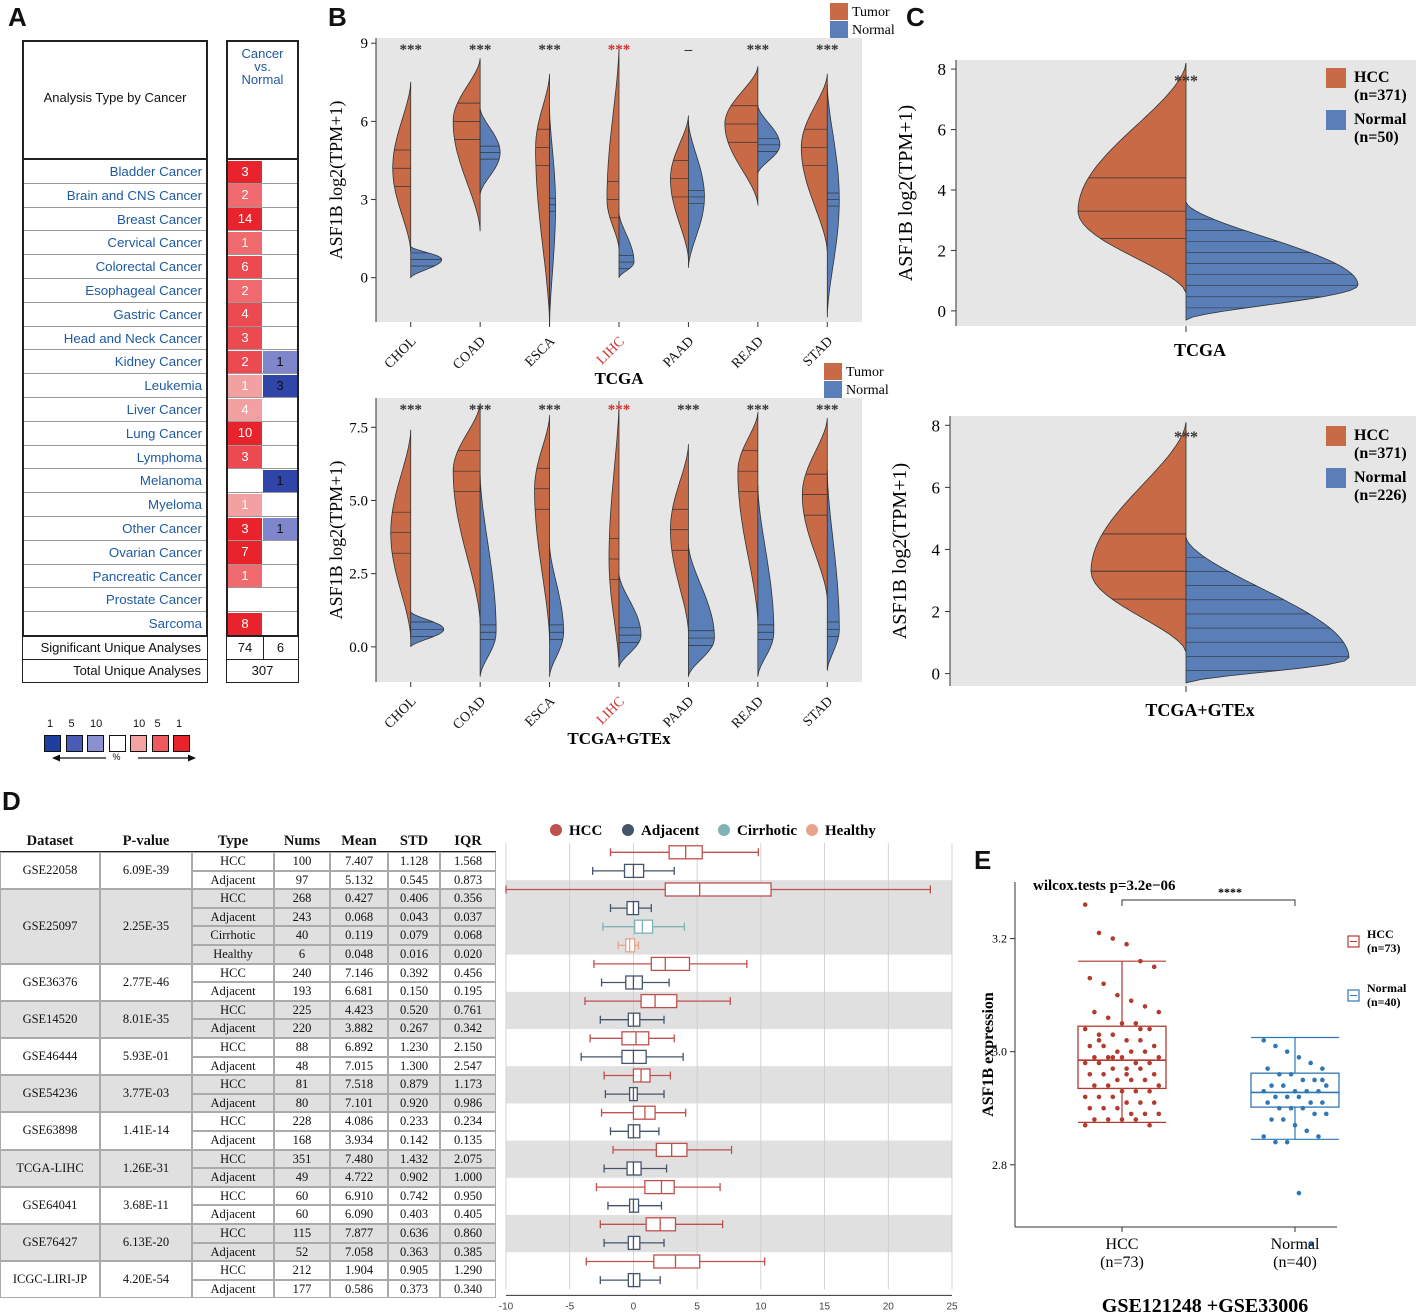 This screenshot has width=1418, height=1312. I want to click on legend-normal-swatch, so click(1336, 478).